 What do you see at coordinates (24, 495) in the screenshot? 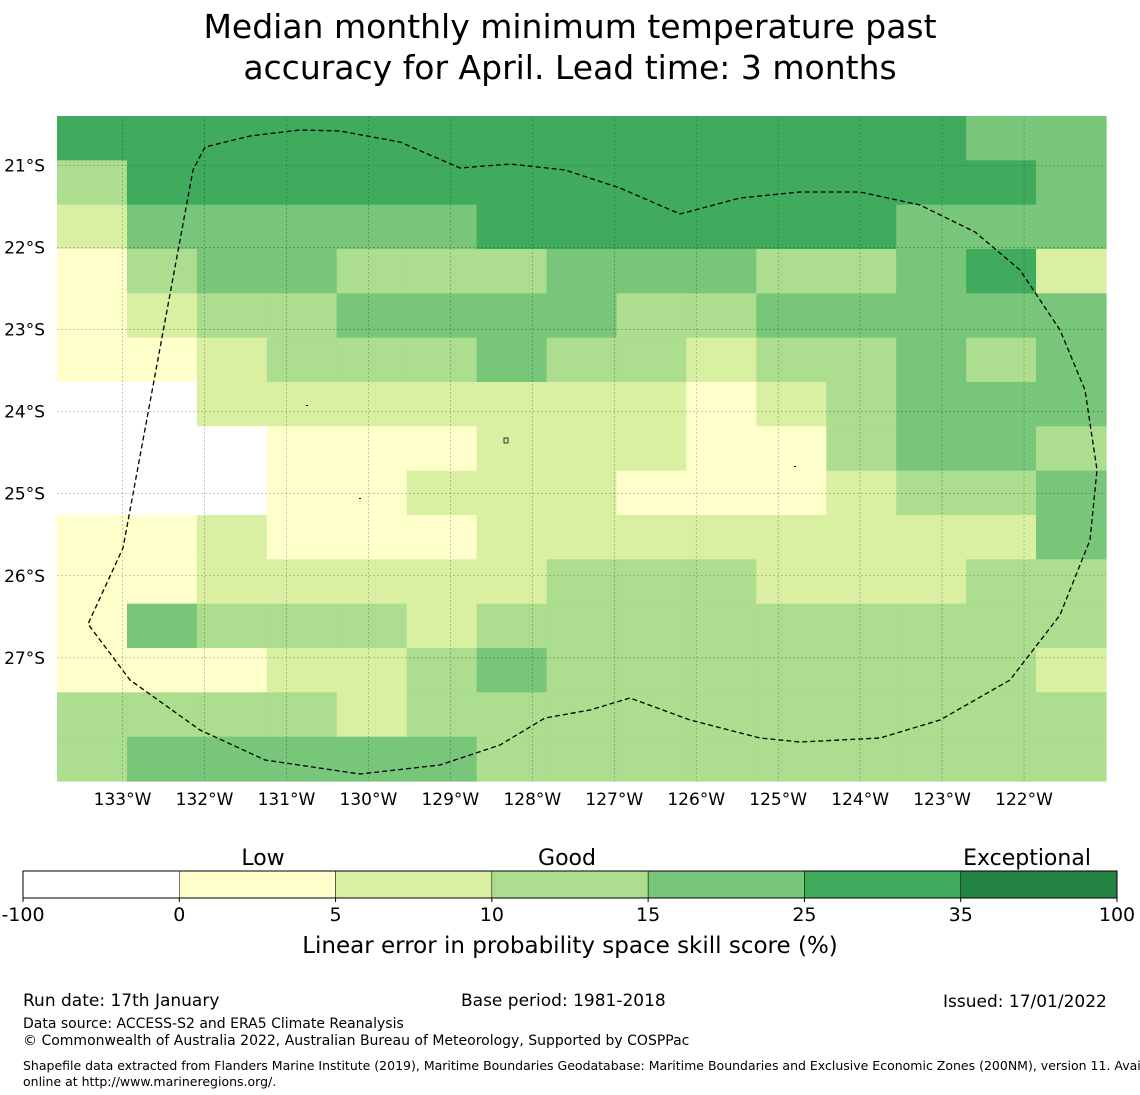
I see `latitude-label: 25°S` at bounding box center [24, 495].